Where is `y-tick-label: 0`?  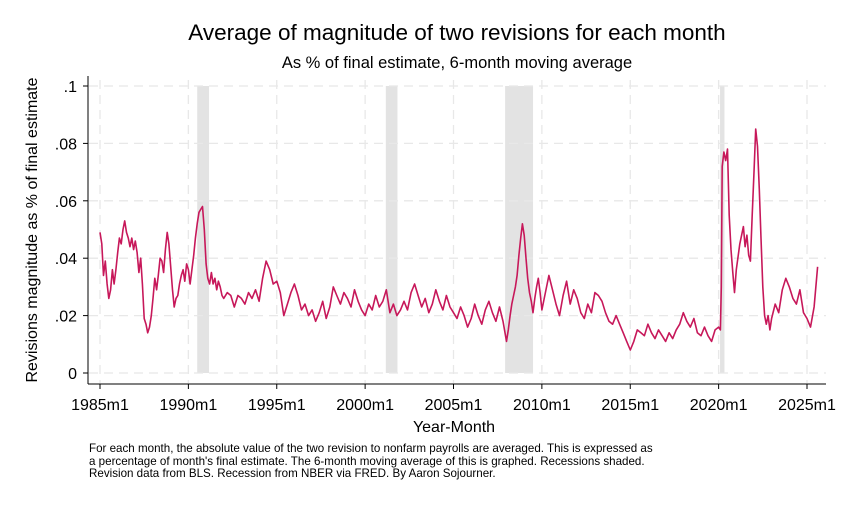 y-tick-label: 0 is located at coordinates (72, 374).